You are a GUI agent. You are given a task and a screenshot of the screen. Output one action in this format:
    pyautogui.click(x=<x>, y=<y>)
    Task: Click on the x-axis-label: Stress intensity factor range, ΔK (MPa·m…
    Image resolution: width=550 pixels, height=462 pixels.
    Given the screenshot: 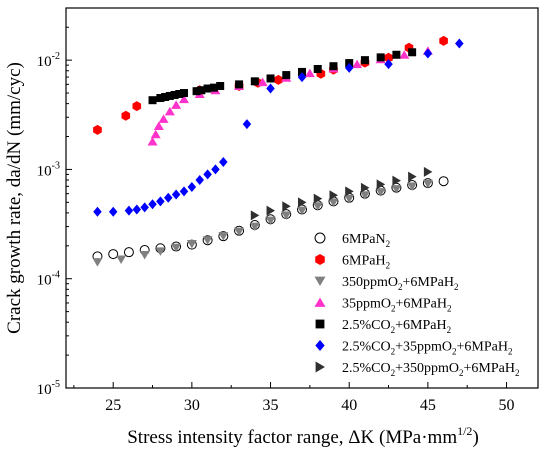 What is the action you would take?
    pyautogui.click(x=303, y=436)
    